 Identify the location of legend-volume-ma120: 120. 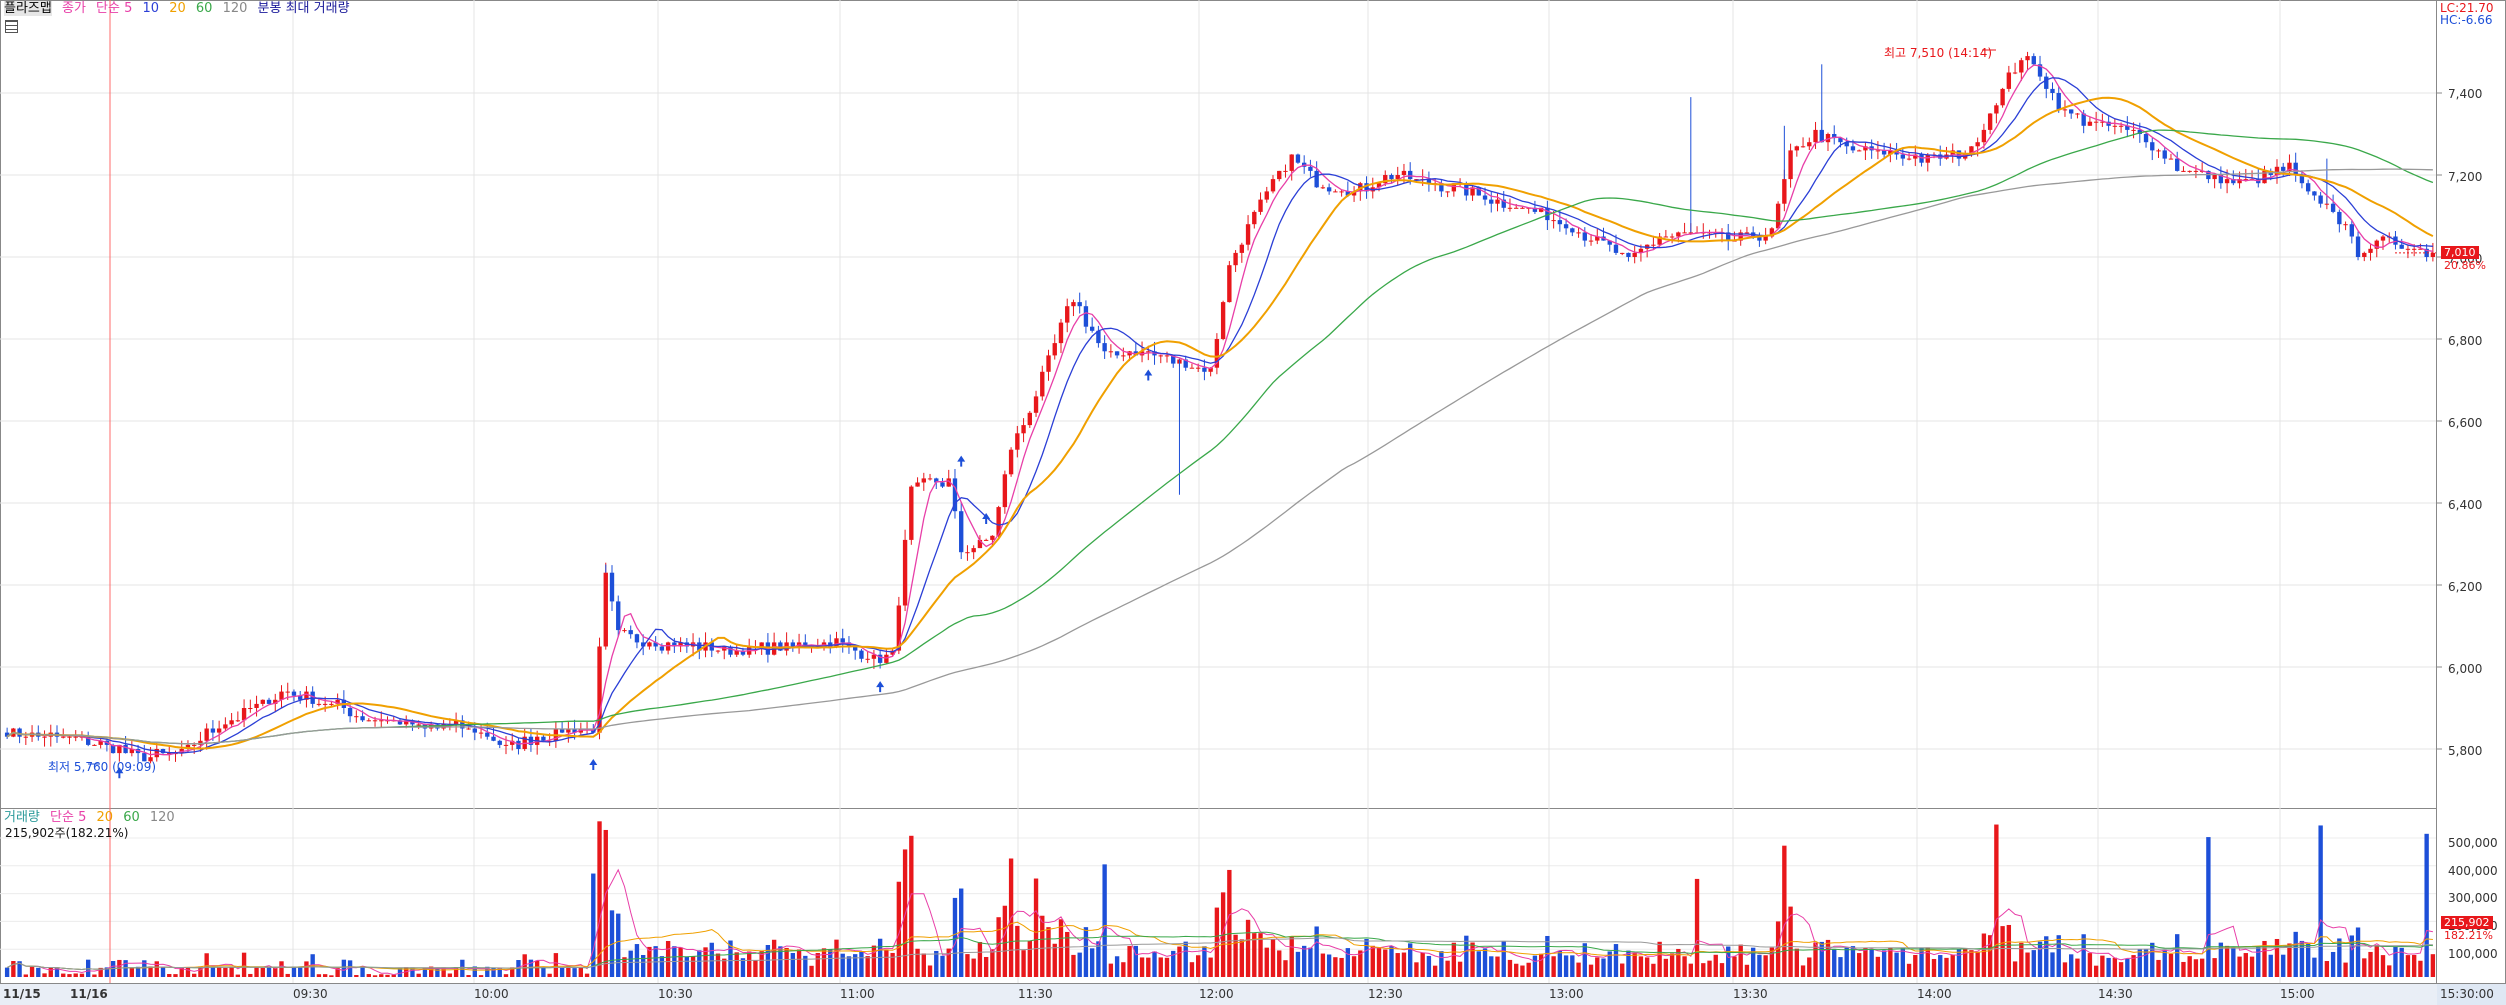
(162, 817).